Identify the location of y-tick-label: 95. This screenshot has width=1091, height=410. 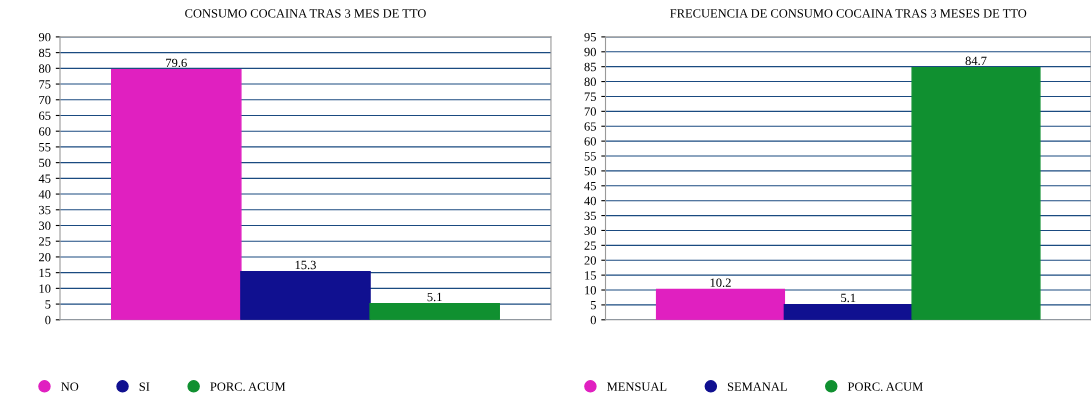
(590, 37).